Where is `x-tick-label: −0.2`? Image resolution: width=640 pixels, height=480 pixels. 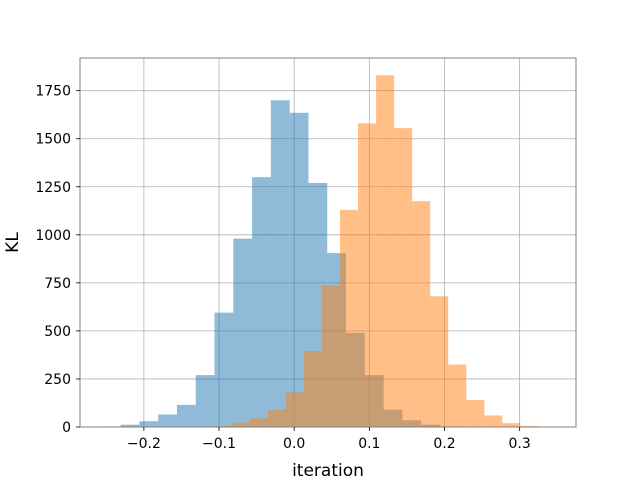
x-tick-label: −0.2 is located at coordinates (144, 444).